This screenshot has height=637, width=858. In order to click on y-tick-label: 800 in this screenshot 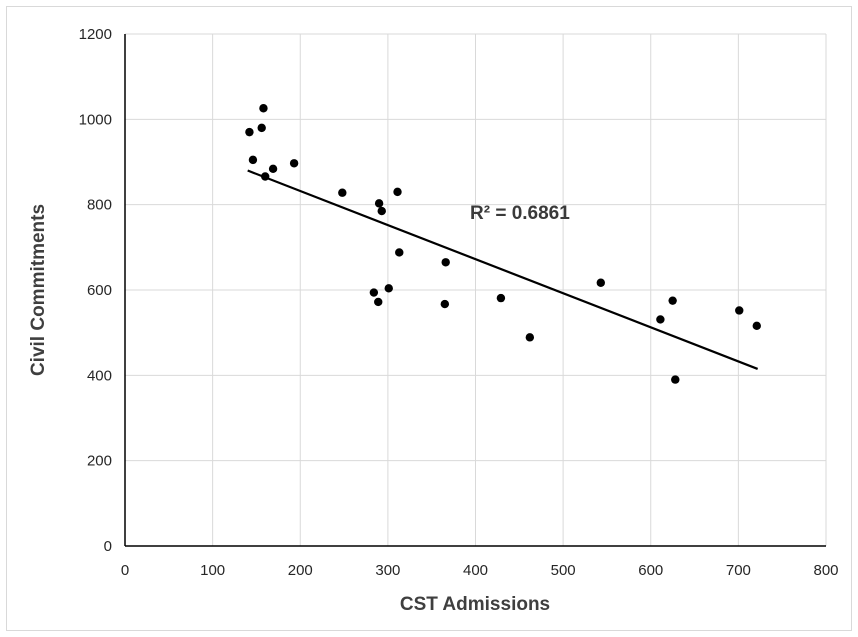, I will do `click(99, 205)`.